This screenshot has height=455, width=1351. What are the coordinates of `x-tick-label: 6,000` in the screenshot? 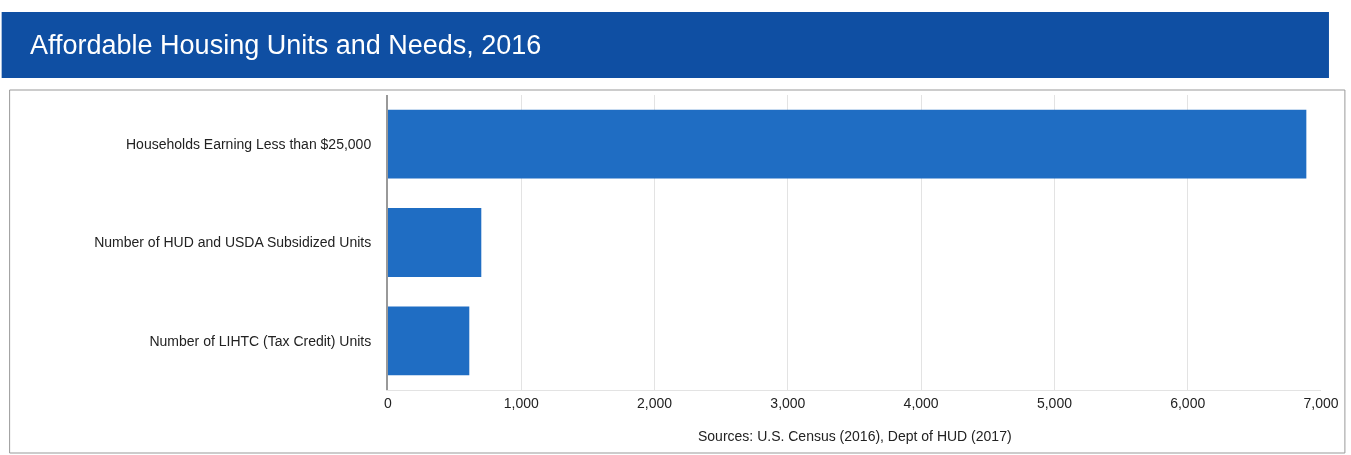 It's located at (1188, 402).